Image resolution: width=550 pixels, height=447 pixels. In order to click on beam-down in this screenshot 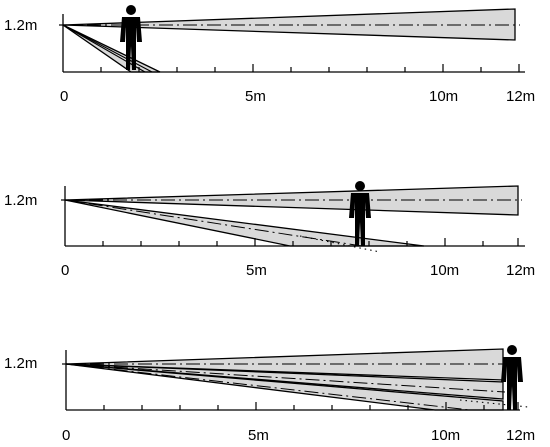, I will do `click(111, 48)`.